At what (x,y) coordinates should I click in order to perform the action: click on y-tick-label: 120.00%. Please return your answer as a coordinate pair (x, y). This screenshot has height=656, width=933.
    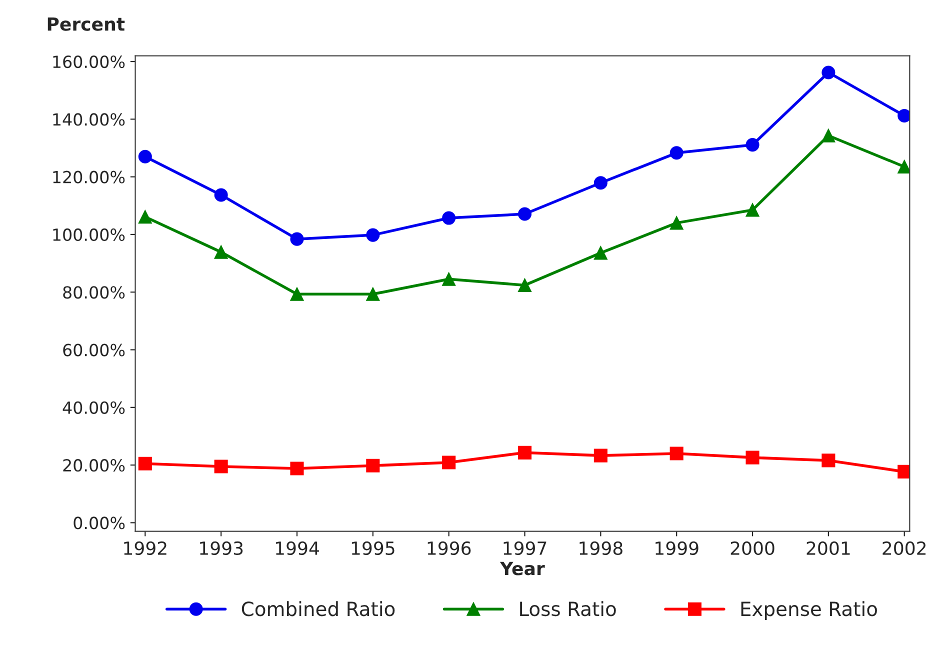
    Looking at the image, I should click on (89, 177).